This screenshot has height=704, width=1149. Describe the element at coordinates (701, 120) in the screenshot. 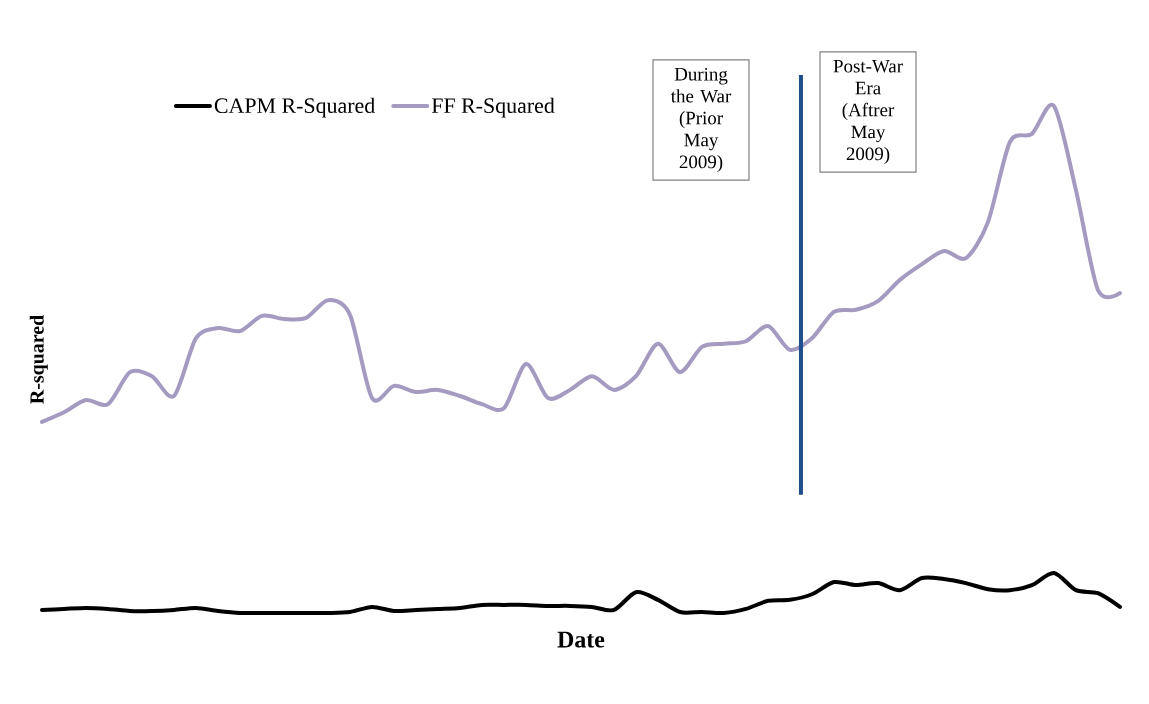

I see `annotation: During the War (Prior May 2009)` at that location.